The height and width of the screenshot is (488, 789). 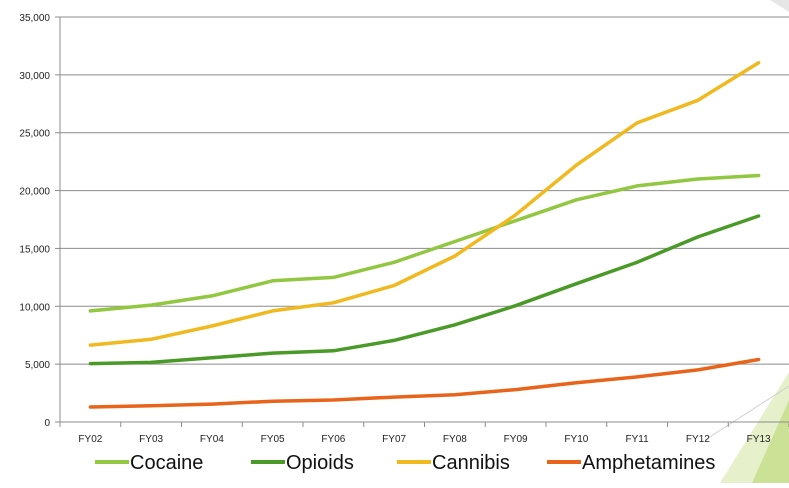 What do you see at coordinates (638, 439) in the screenshot?
I see `x-tick-label: FY11` at bounding box center [638, 439].